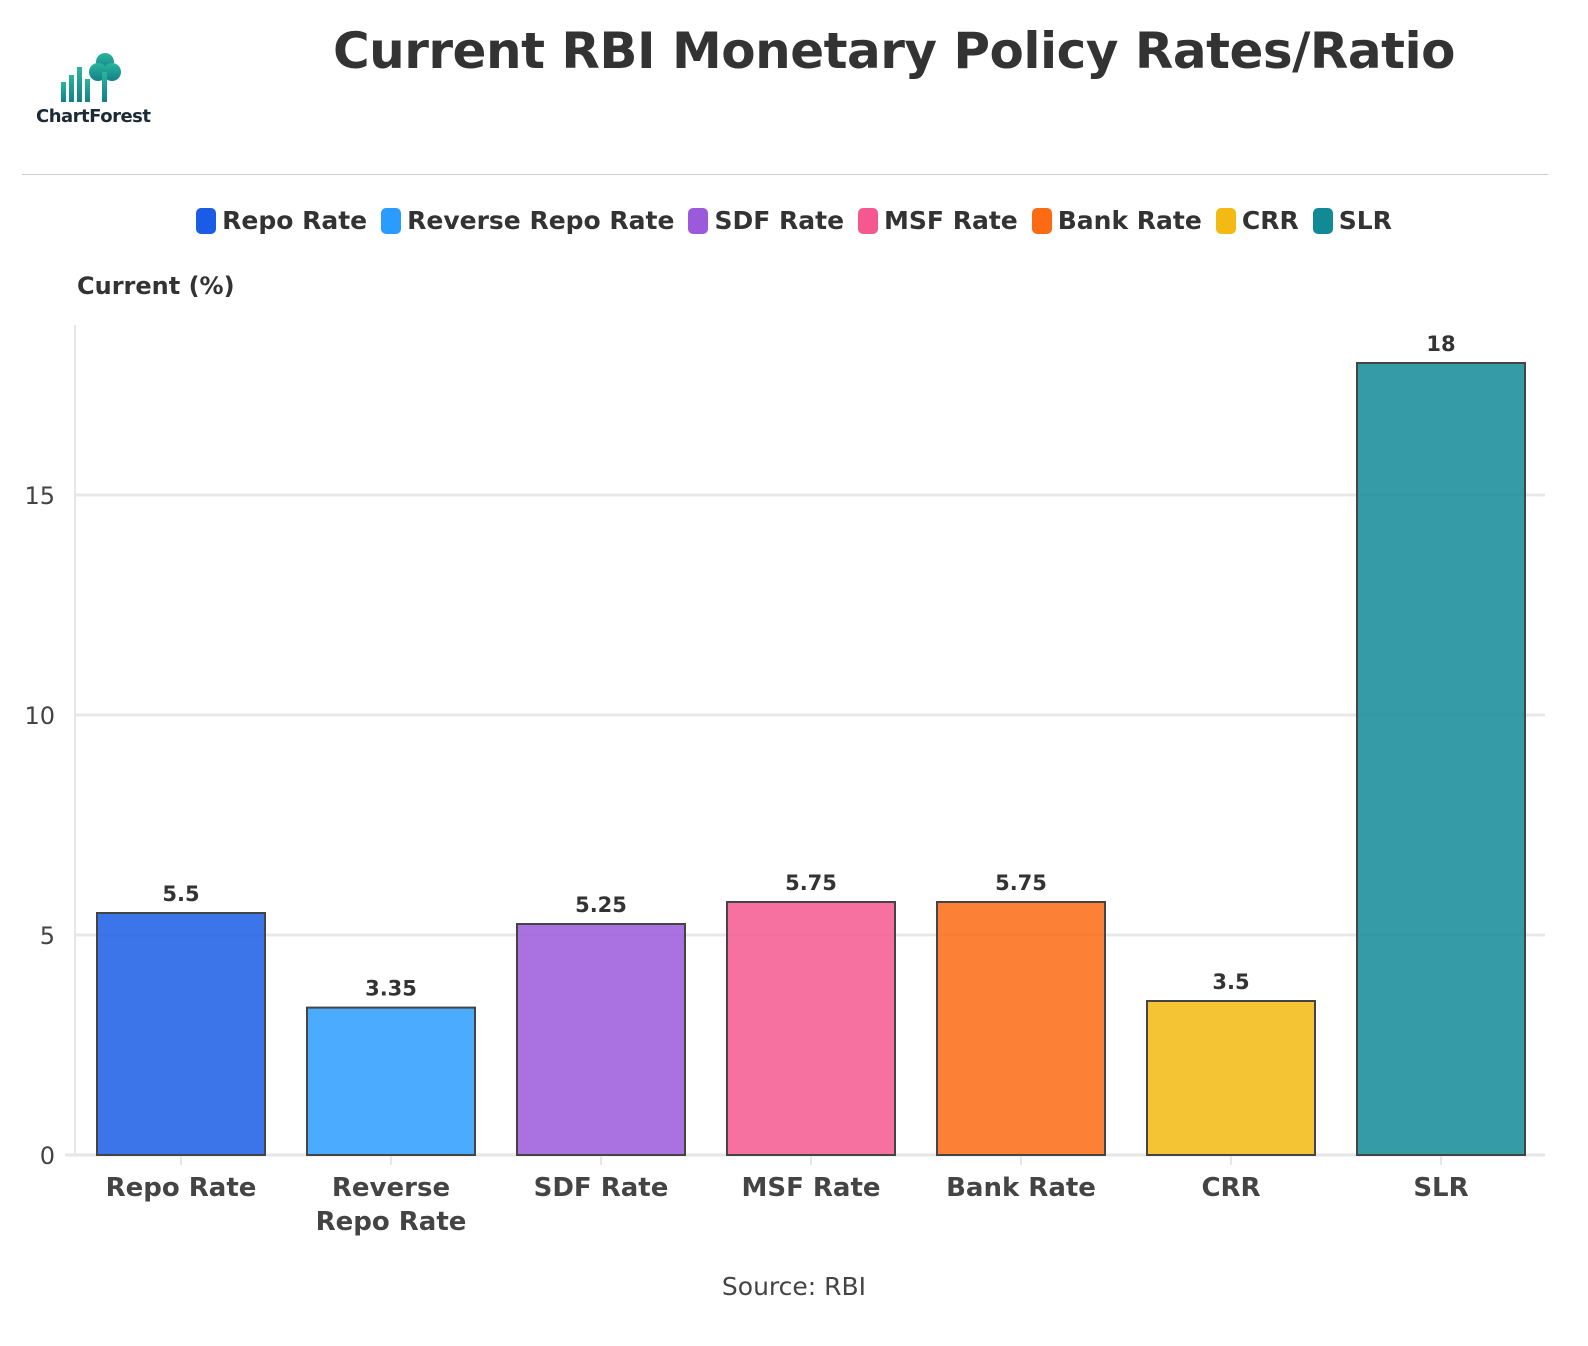  I want to click on data-label: 5.25, so click(601, 905).